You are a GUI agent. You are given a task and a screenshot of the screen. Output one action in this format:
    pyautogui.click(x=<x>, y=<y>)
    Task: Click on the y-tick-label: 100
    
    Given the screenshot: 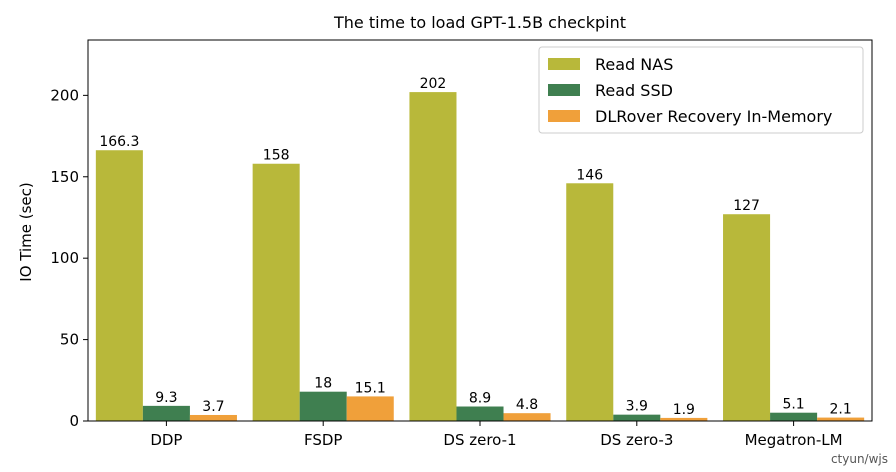 What is the action you would take?
    pyautogui.click(x=64, y=258)
    